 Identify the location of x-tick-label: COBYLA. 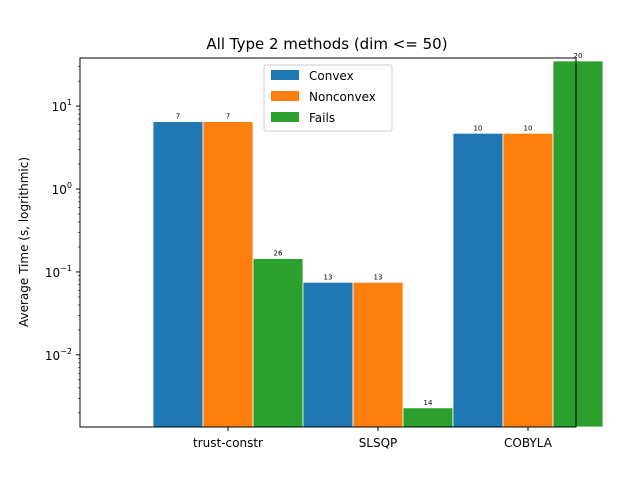
(528, 443).